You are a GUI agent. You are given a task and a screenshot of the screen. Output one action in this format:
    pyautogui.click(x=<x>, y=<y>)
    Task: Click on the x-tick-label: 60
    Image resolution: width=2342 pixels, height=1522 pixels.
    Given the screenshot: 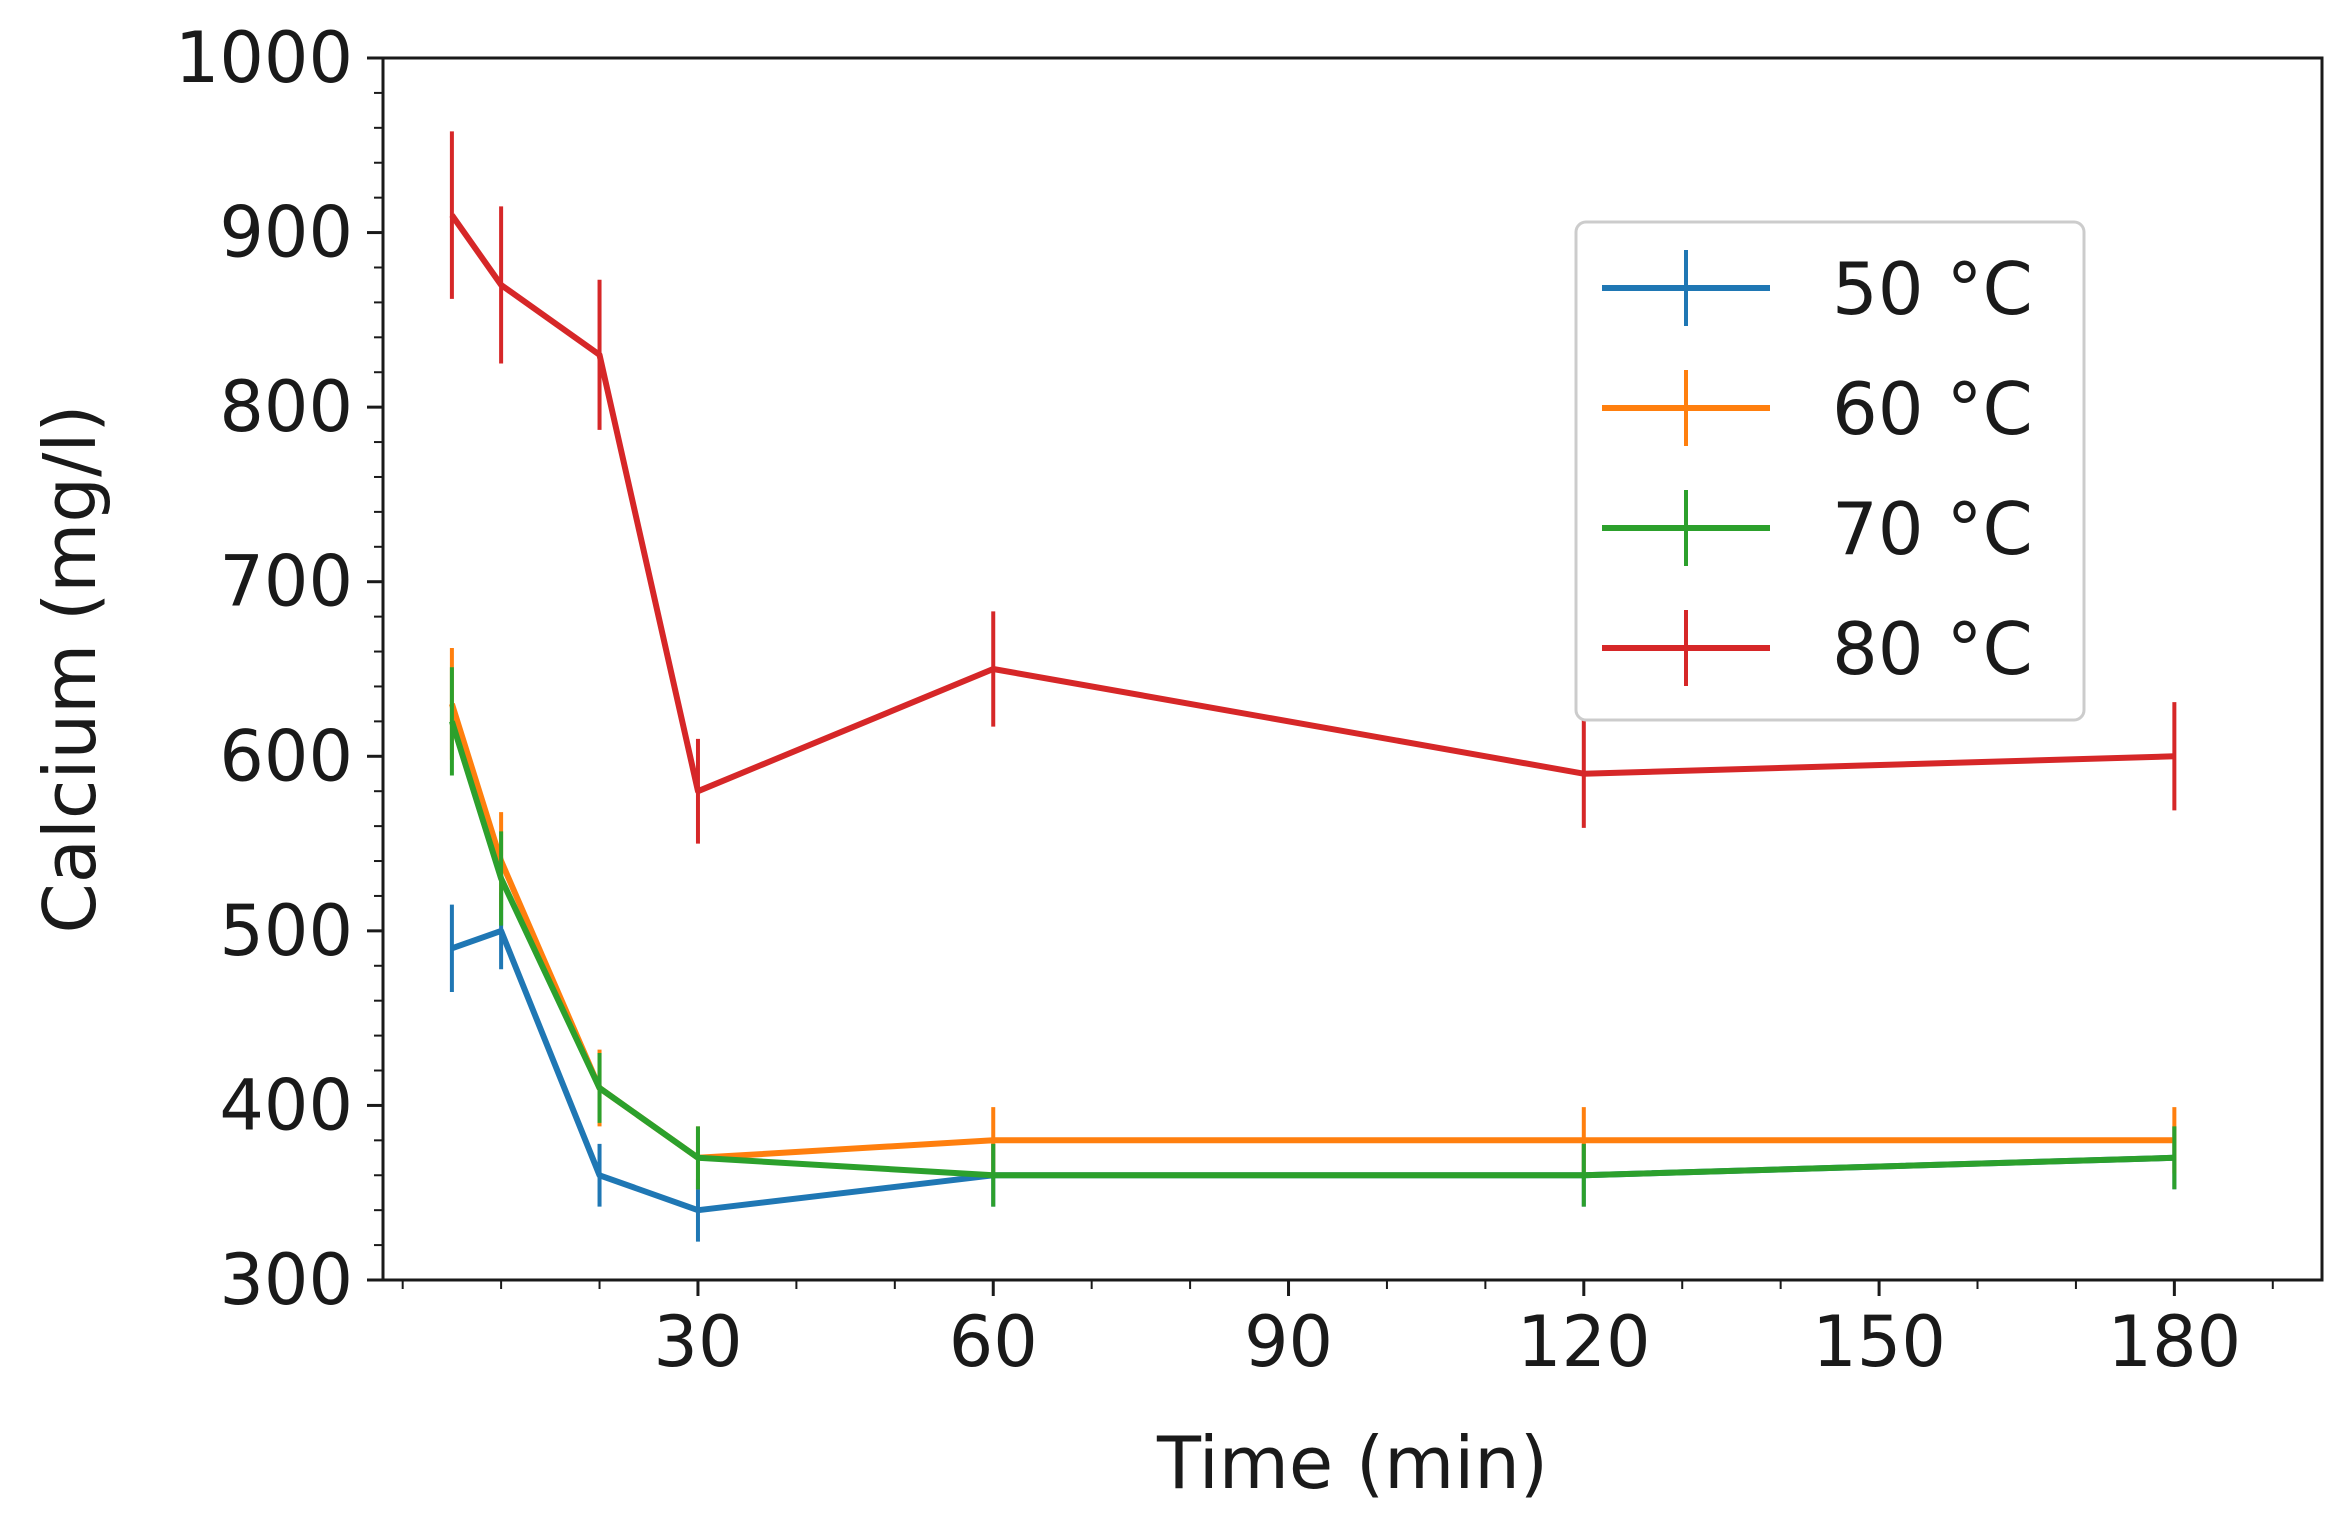 What is the action you would take?
    pyautogui.click(x=993, y=1342)
    